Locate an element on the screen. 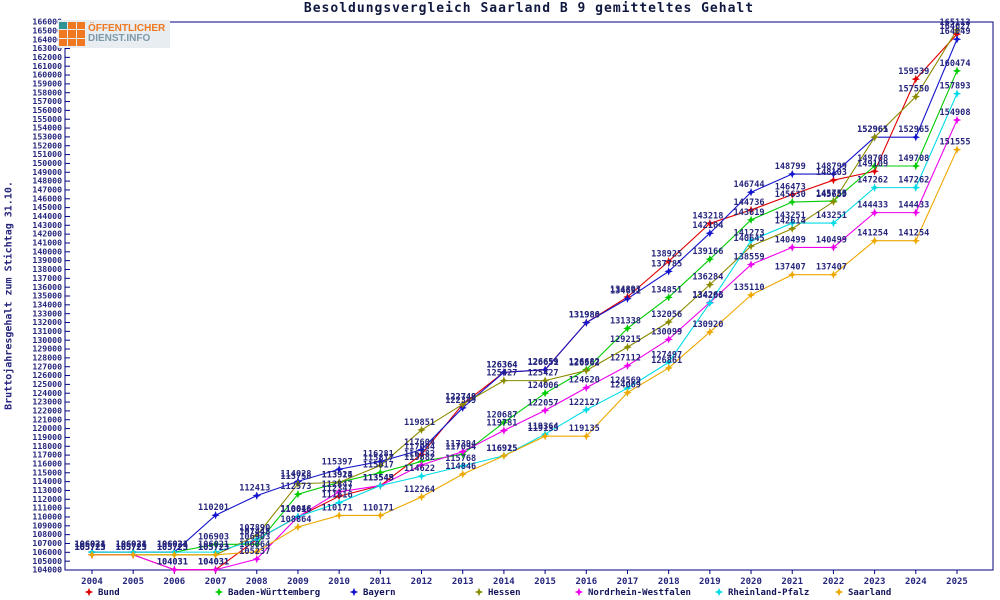 The width and height of the screenshot is (1000, 600). data-point-label: 141273 is located at coordinates (749, 234).